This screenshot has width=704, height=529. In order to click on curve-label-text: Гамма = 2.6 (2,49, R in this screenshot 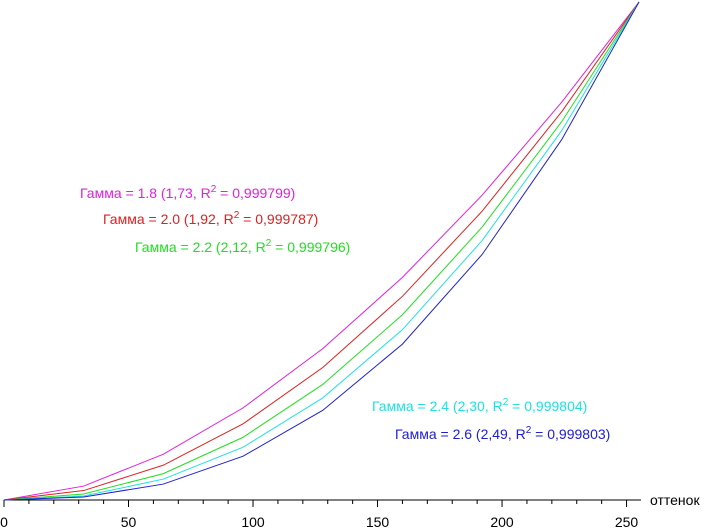, I will do `click(460, 434)`.